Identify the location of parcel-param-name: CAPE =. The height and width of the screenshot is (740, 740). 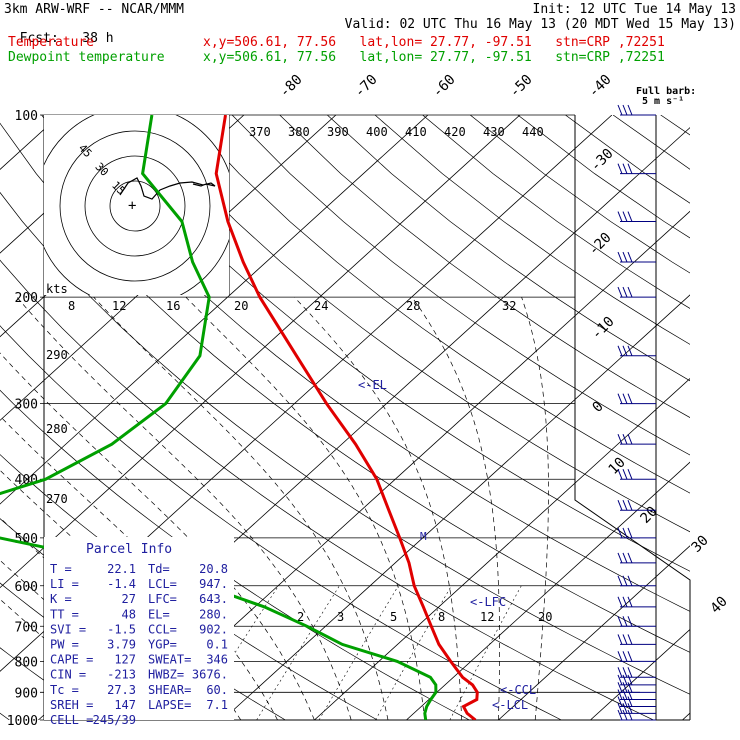
(71, 660).